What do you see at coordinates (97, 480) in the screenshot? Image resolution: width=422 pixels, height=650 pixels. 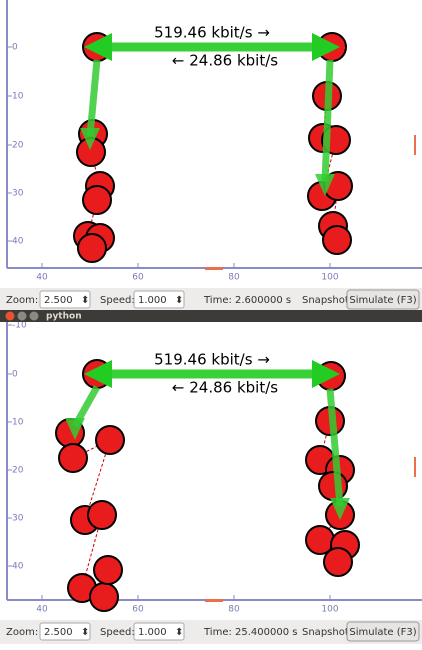 I see `link` at bounding box center [97, 480].